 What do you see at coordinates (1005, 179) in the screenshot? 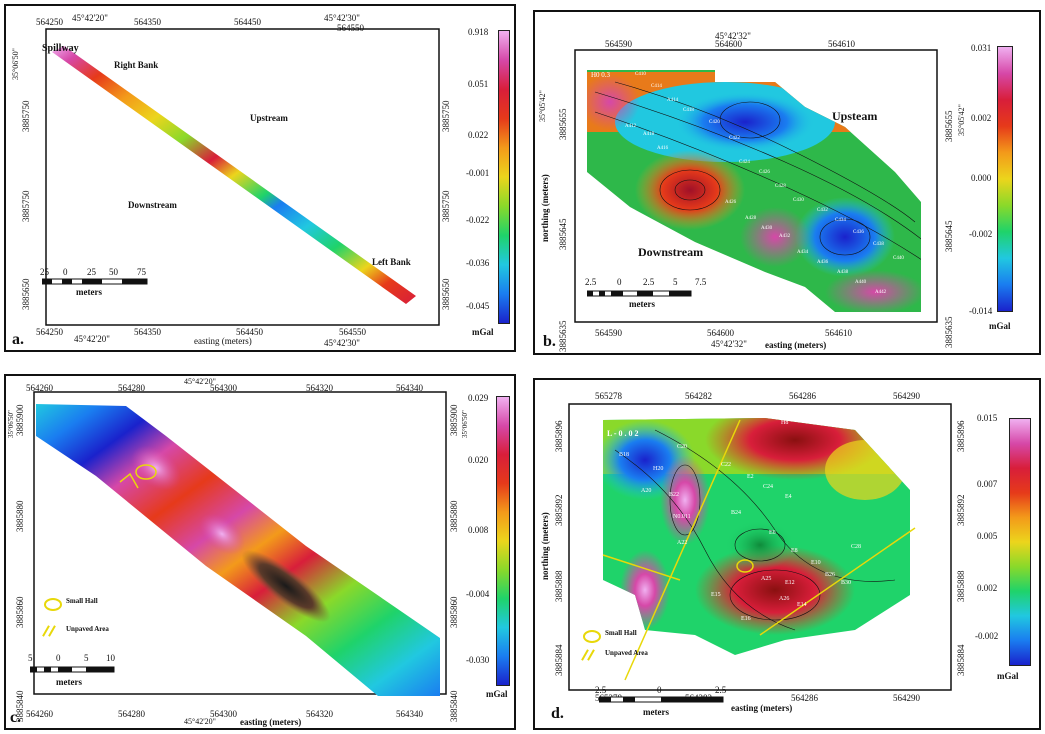
I see `b-colorbar` at bounding box center [1005, 179].